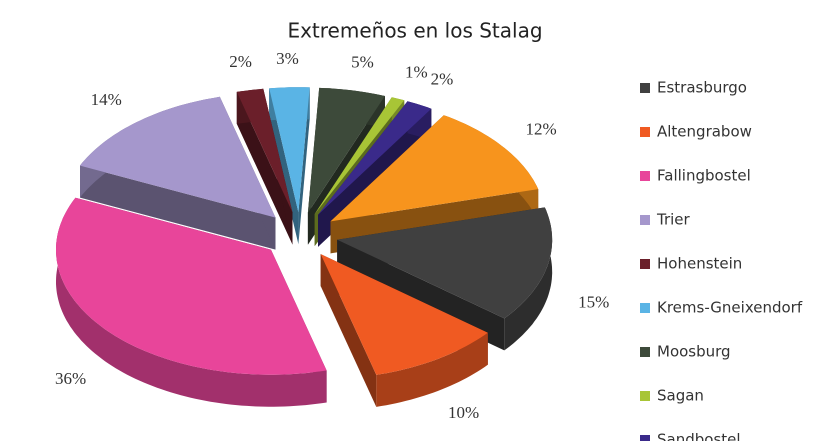 The width and height of the screenshot is (831, 441). Describe the element at coordinates (673, 220) in the screenshot. I see `legend-label: Trier` at that location.